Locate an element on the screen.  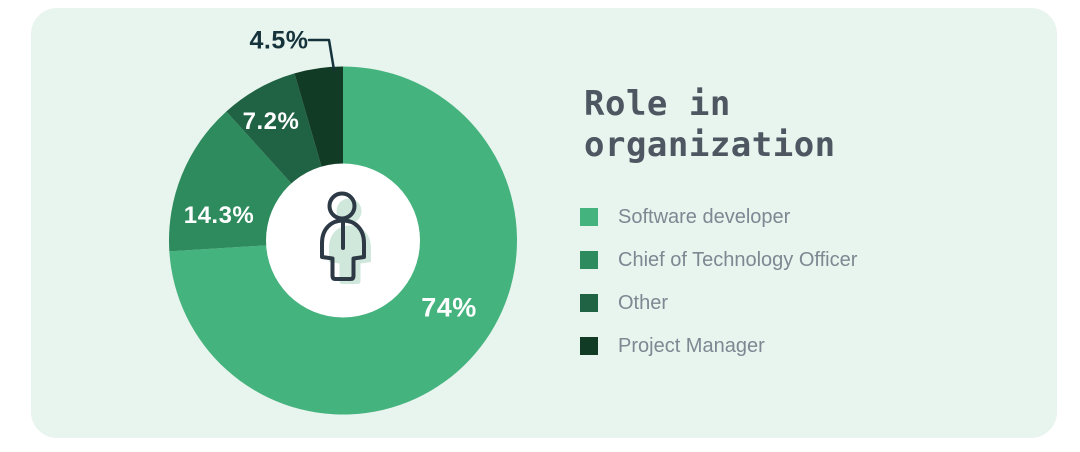
legend-item-project-manager: Project Manager is located at coordinates (718, 345).